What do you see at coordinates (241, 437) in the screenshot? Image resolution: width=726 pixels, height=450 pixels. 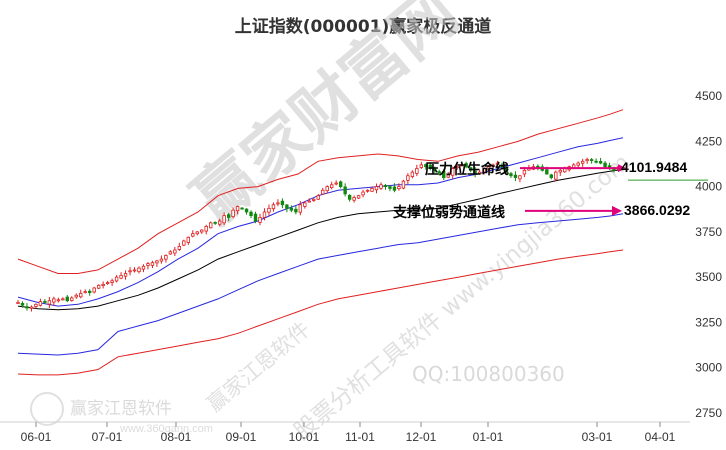 I see `x-tick-label: 09-01` at bounding box center [241, 437].